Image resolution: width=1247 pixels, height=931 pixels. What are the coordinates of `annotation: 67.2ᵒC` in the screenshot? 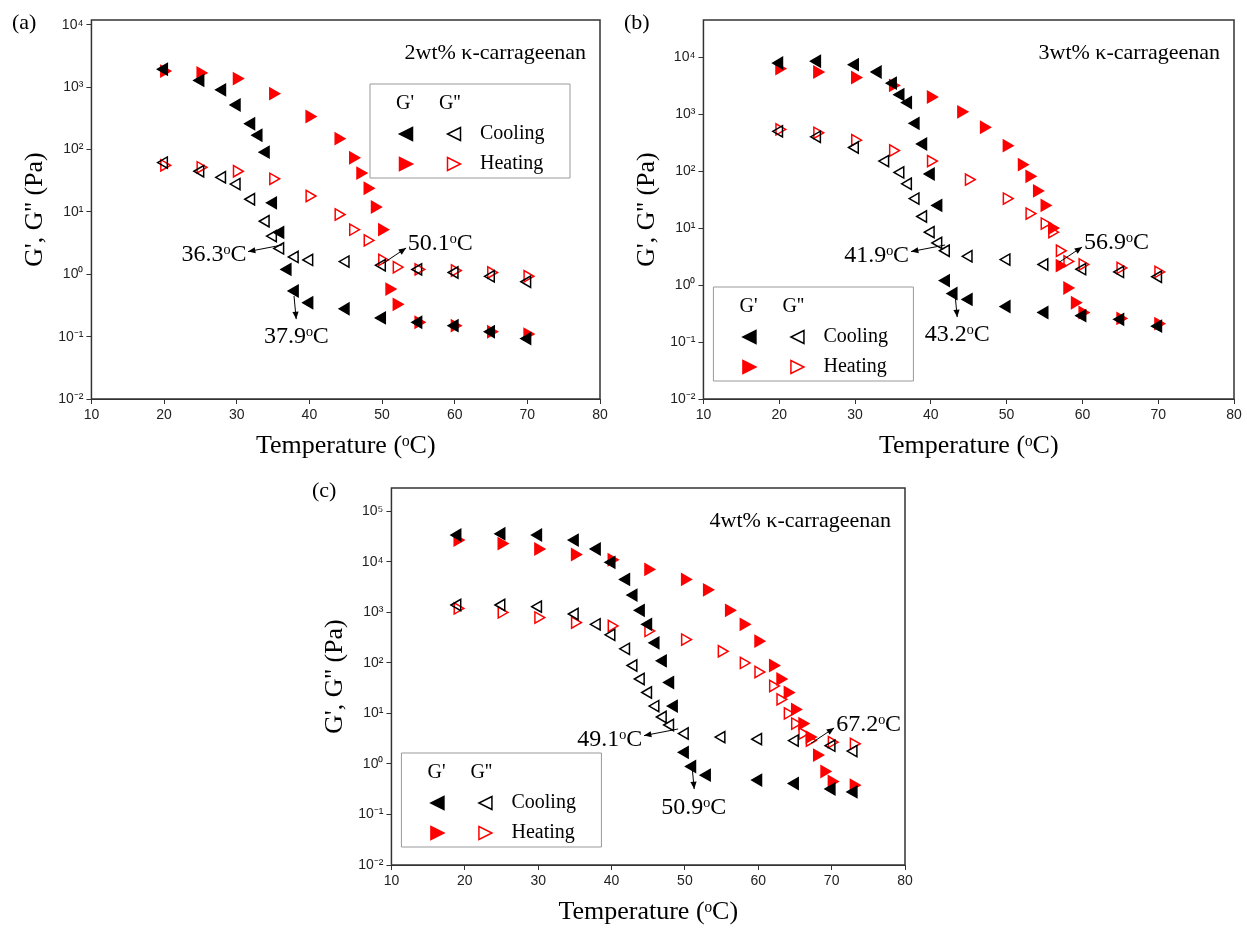 It's located at (869, 722).